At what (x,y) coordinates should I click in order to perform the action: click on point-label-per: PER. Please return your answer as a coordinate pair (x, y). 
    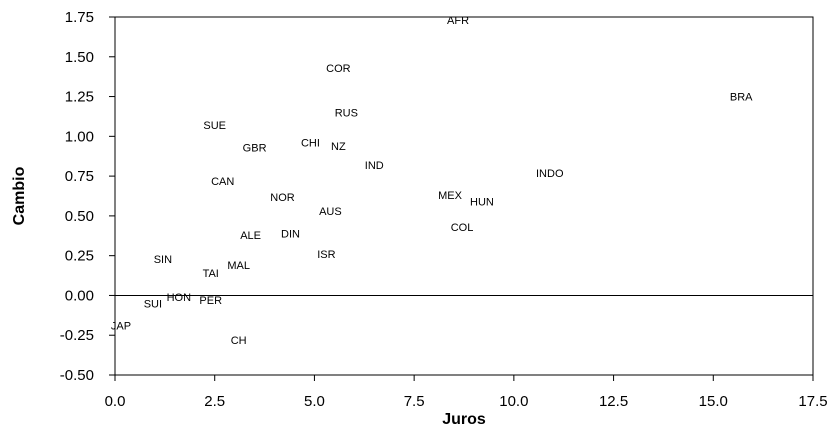
    Looking at the image, I should click on (210, 301).